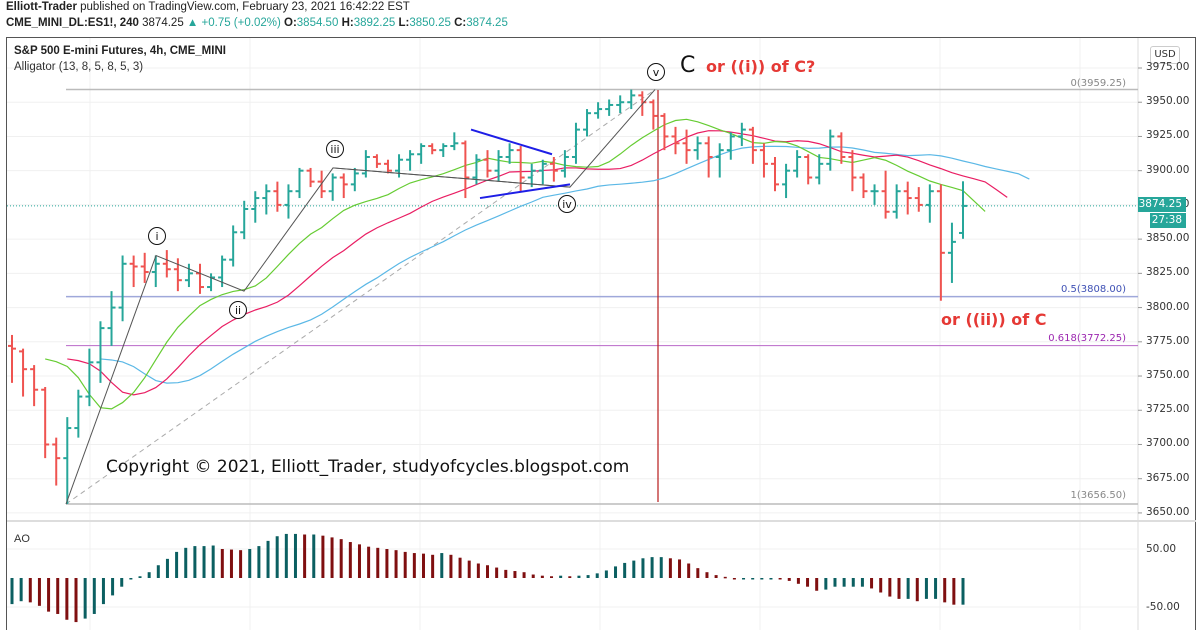 The height and width of the screenshot is (630, 1200). What do you see at coordinates (157, 236) in the screenshot?
I see `wave-i-label: i` at bounding box center [157, 236].